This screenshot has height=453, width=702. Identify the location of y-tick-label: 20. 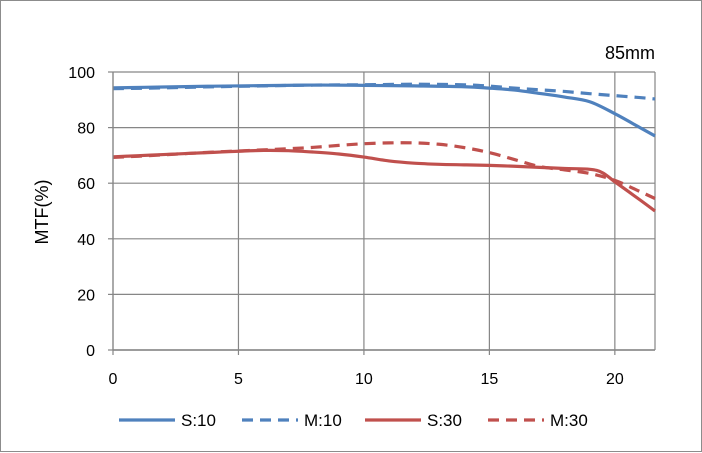
(86, 295).